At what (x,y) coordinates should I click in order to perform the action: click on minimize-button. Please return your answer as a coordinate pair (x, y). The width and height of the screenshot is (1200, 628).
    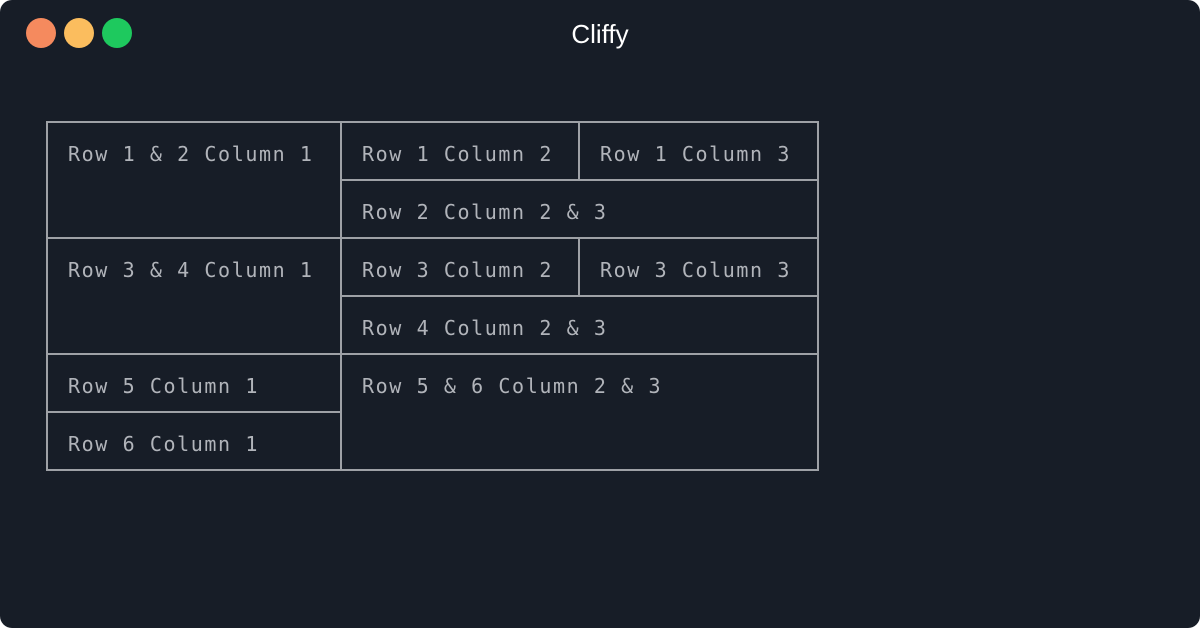
    Looking at the image, I should click on (79, 33).